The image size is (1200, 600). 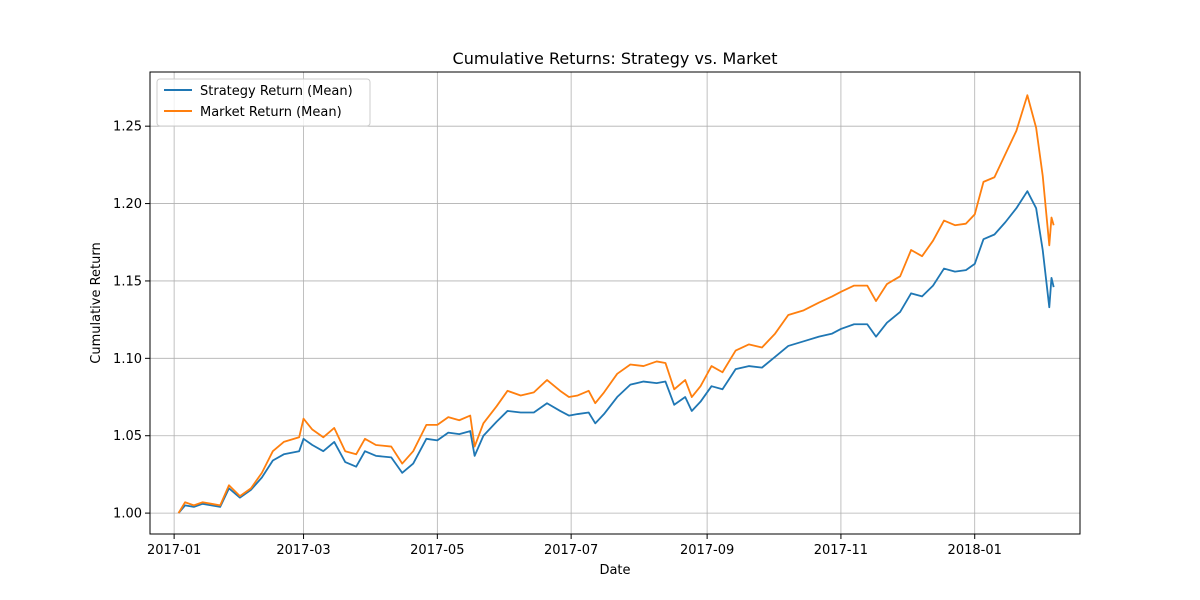 I want to click on y-axis-label: Cumulative Return, so click(x=96, y=302).